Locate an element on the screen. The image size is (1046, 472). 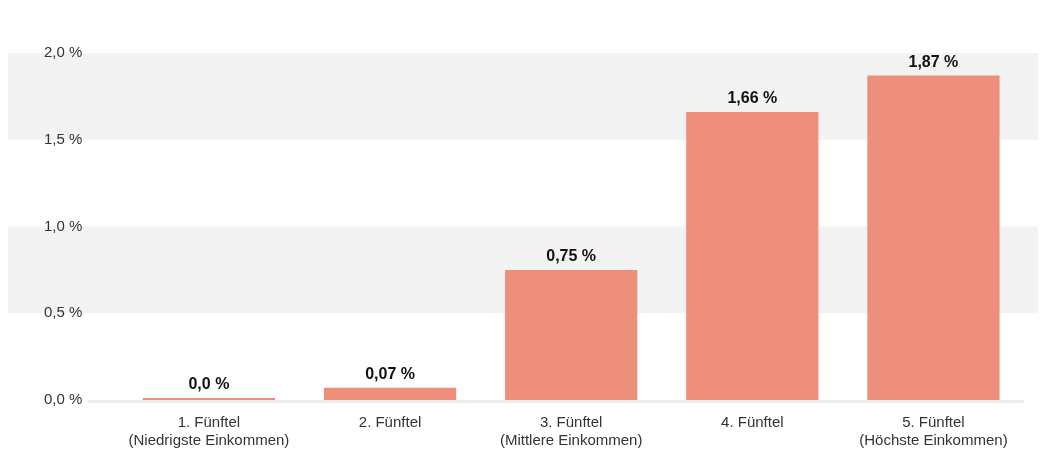
data-label: 0,0 % is located at coordinates (209, 384).